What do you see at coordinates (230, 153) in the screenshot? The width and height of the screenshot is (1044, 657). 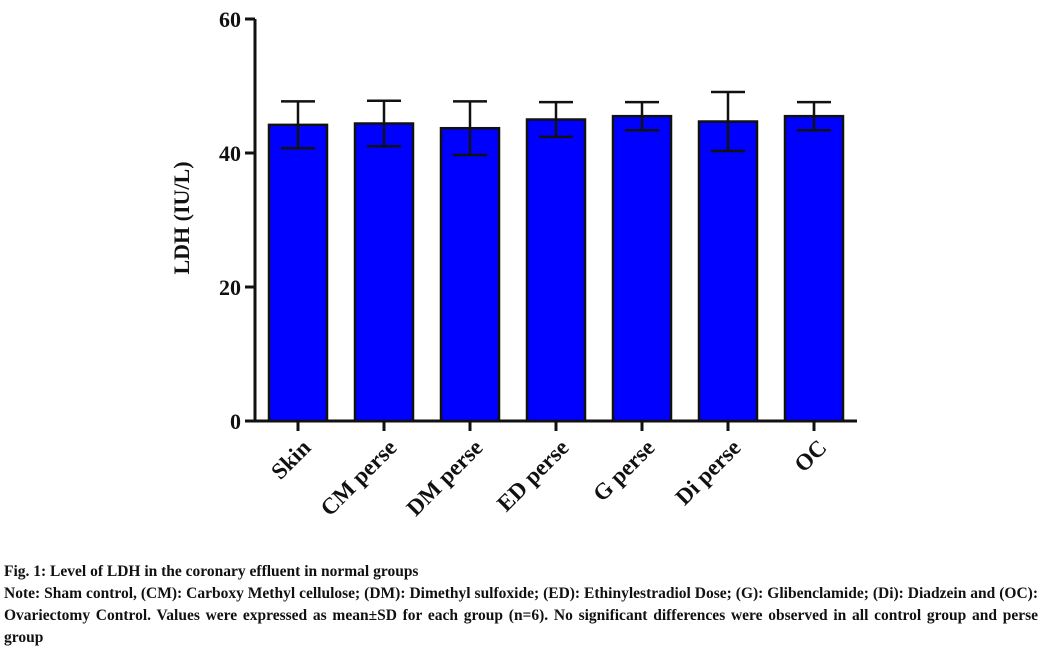 I see `y-tick-label: 40` at bounding box center [230, 153].